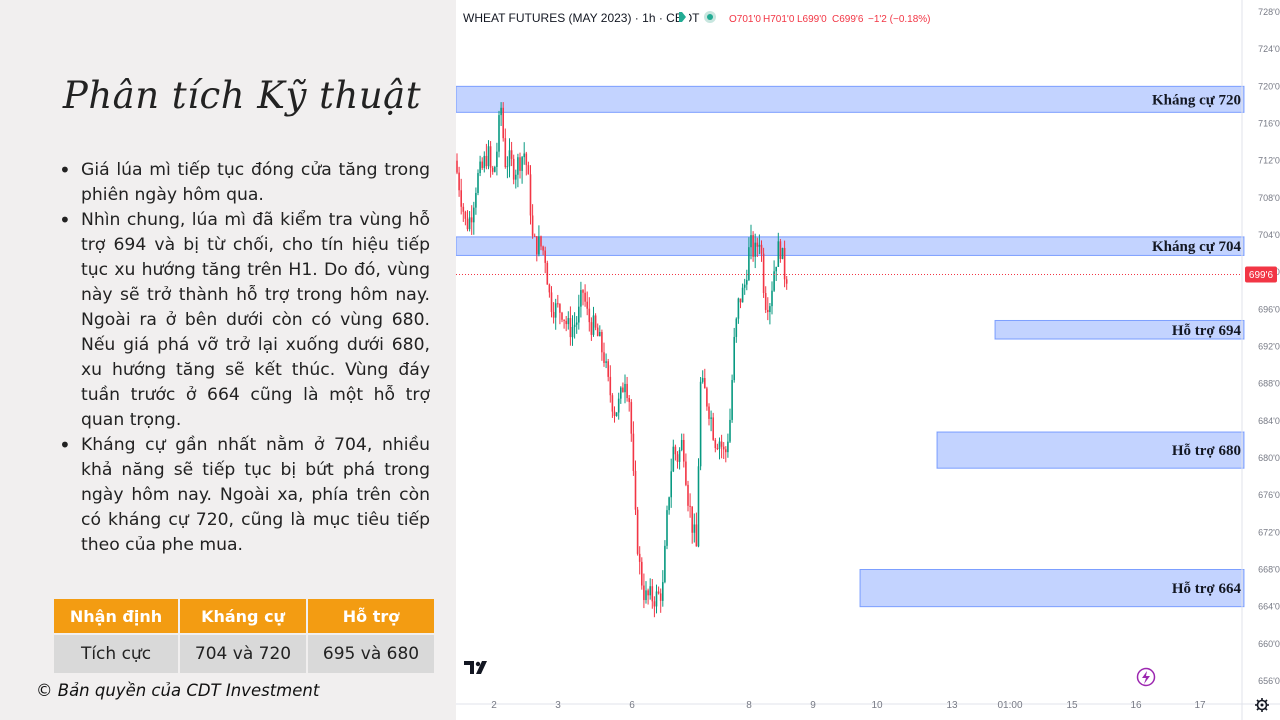 The image size is (1280, 720). I want to click on ohlc-high: H701'0, so click(779, 19).